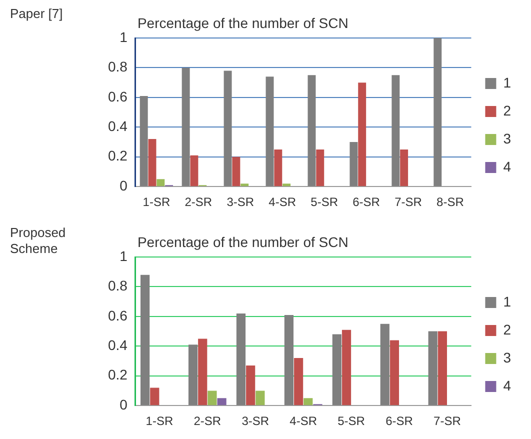  What do you see at coordinates (450, 202) in the screenshot?
I see `x-tick-label: 8-SR` at bounding box center [450, 202].